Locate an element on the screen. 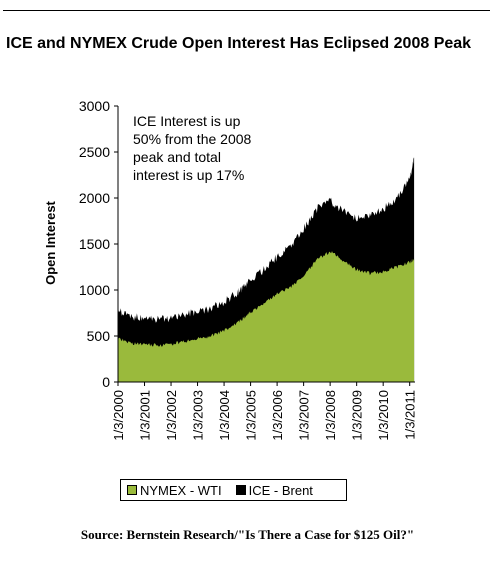  legend-label-ice: ICE - Brent is located at coordinates (280, 490).